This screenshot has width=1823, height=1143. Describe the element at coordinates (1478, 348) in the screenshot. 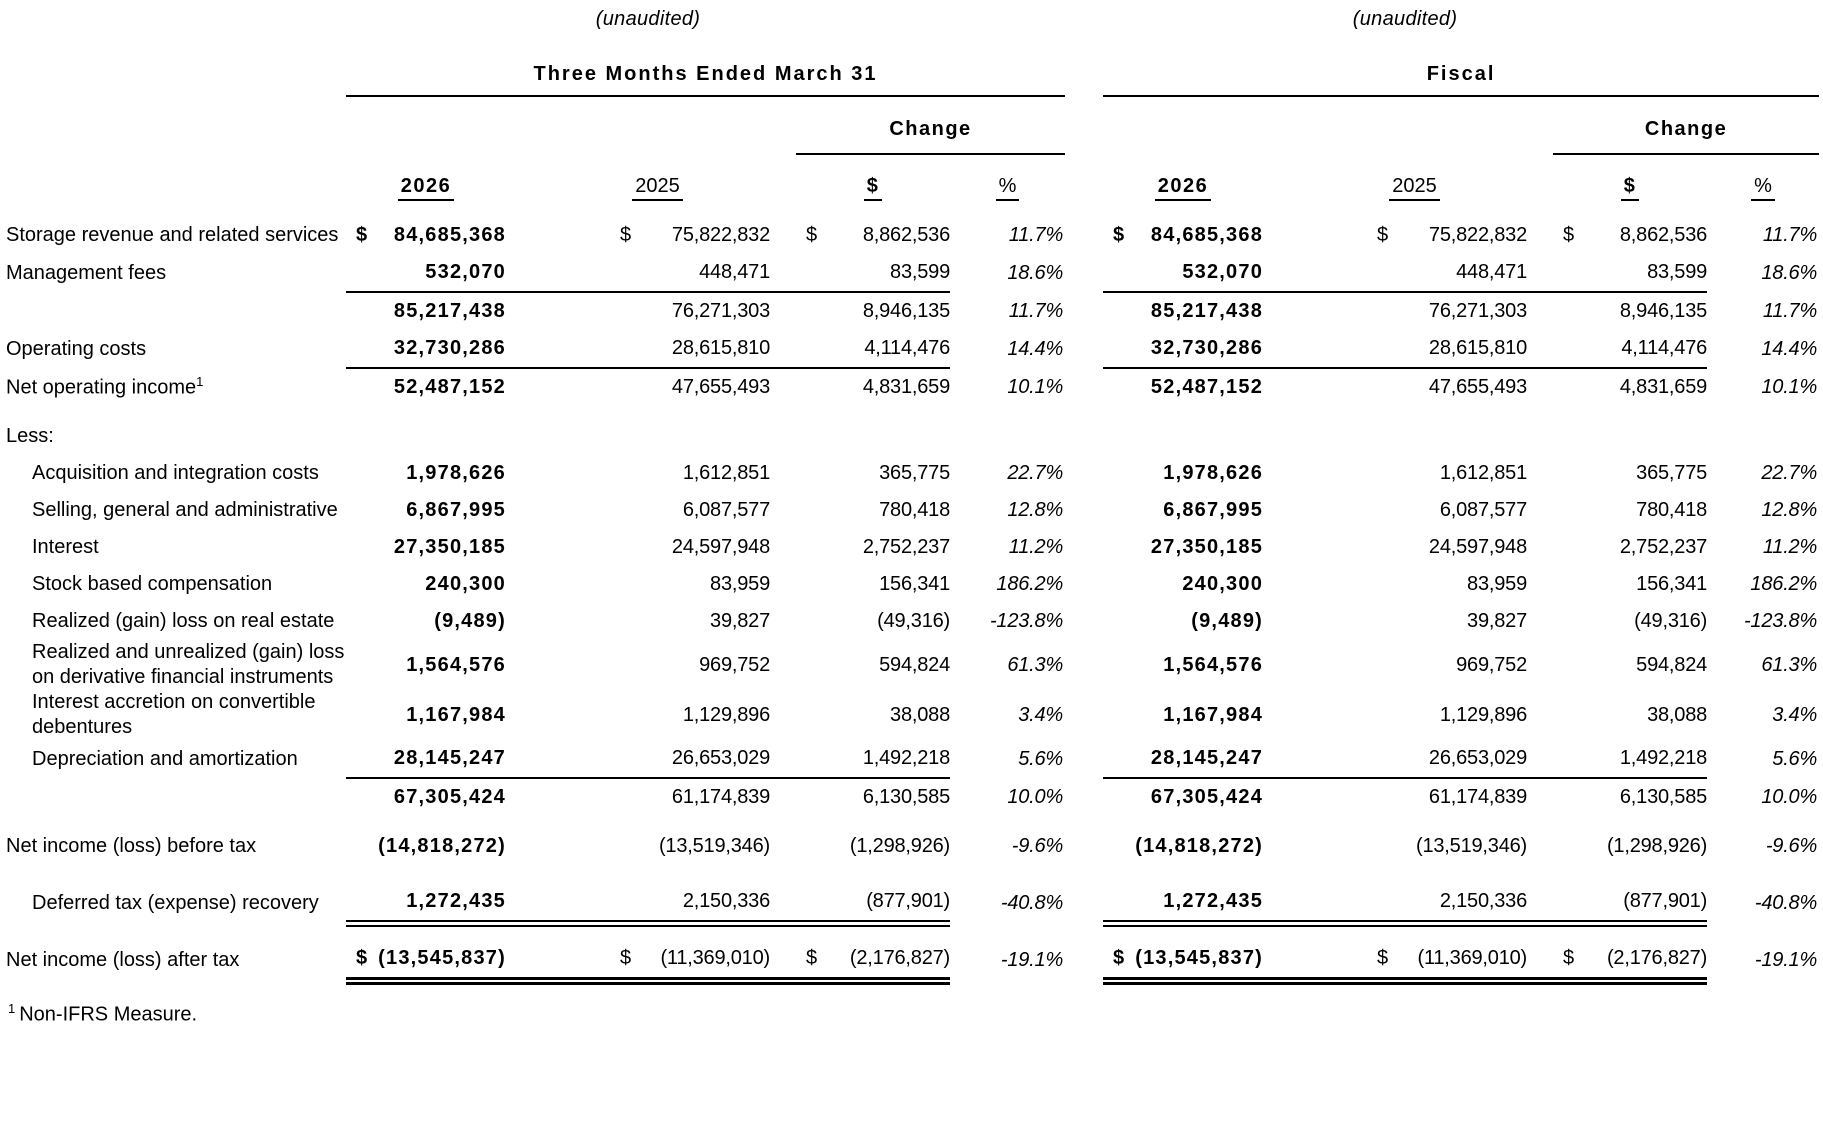

I see `amount-2025: 28,615,810` at that location.